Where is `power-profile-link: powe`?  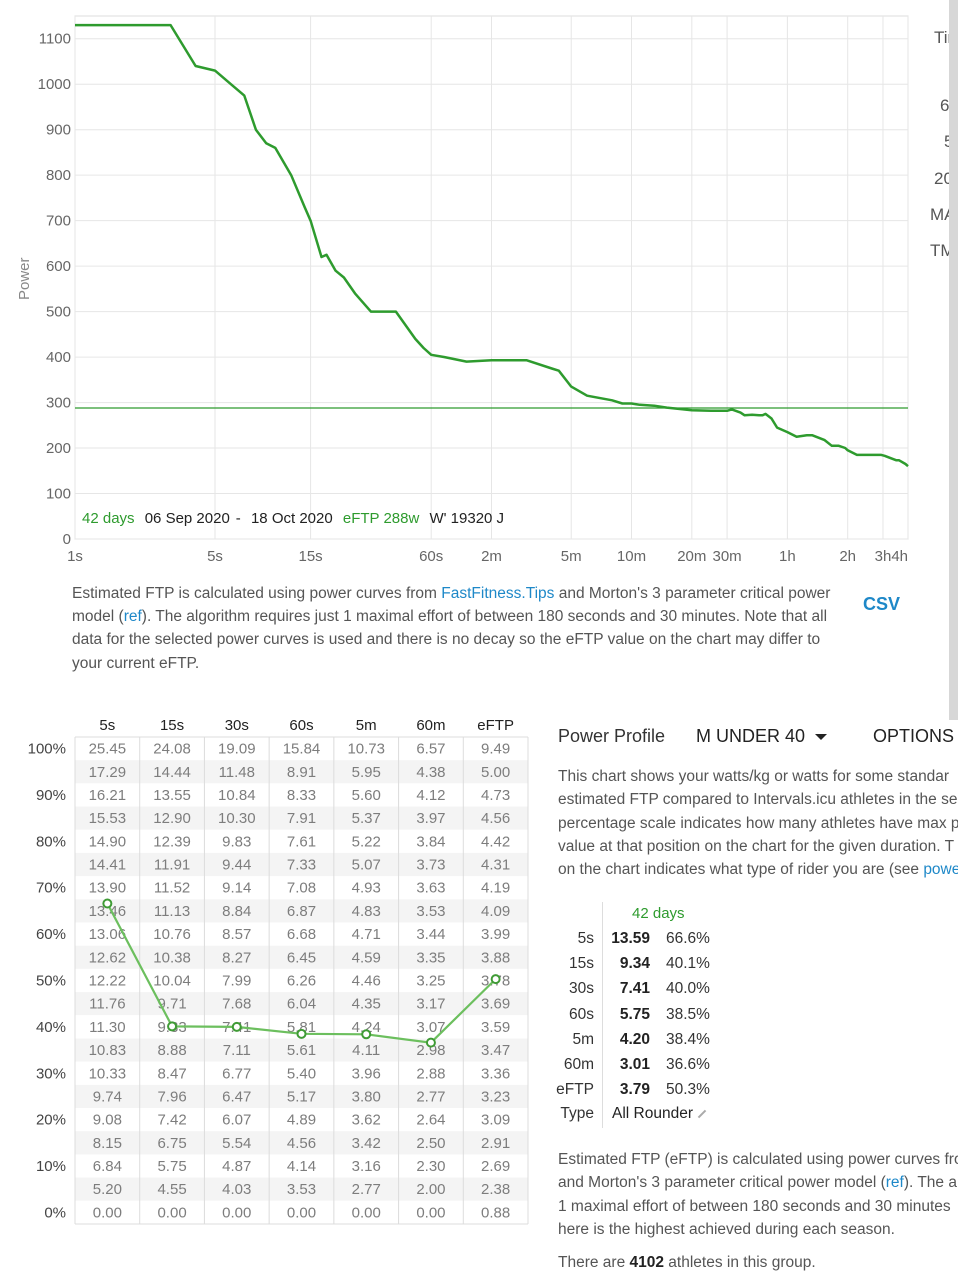
power-profile-link: powe is located at coordinates (940, 870).